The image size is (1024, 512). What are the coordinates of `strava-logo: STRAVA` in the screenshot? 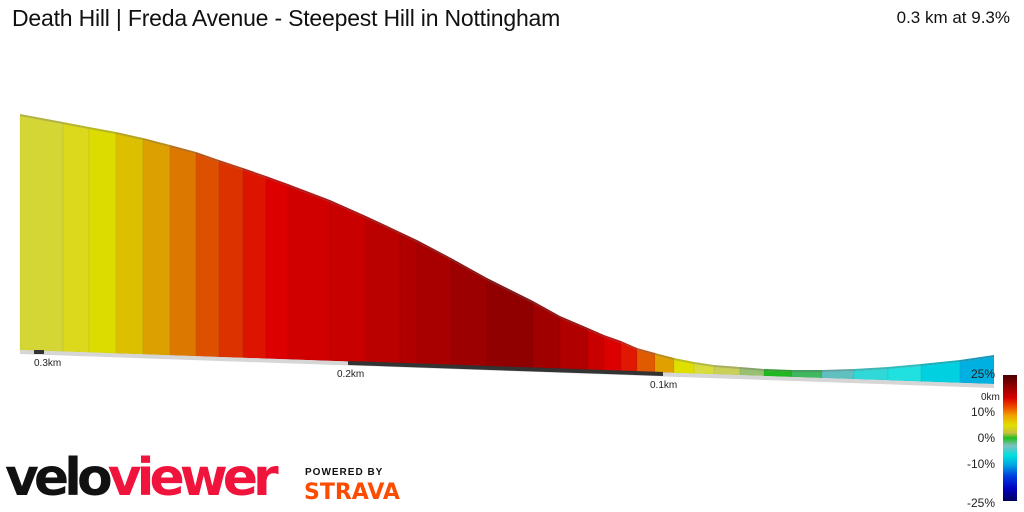 It's located at (352, 492).